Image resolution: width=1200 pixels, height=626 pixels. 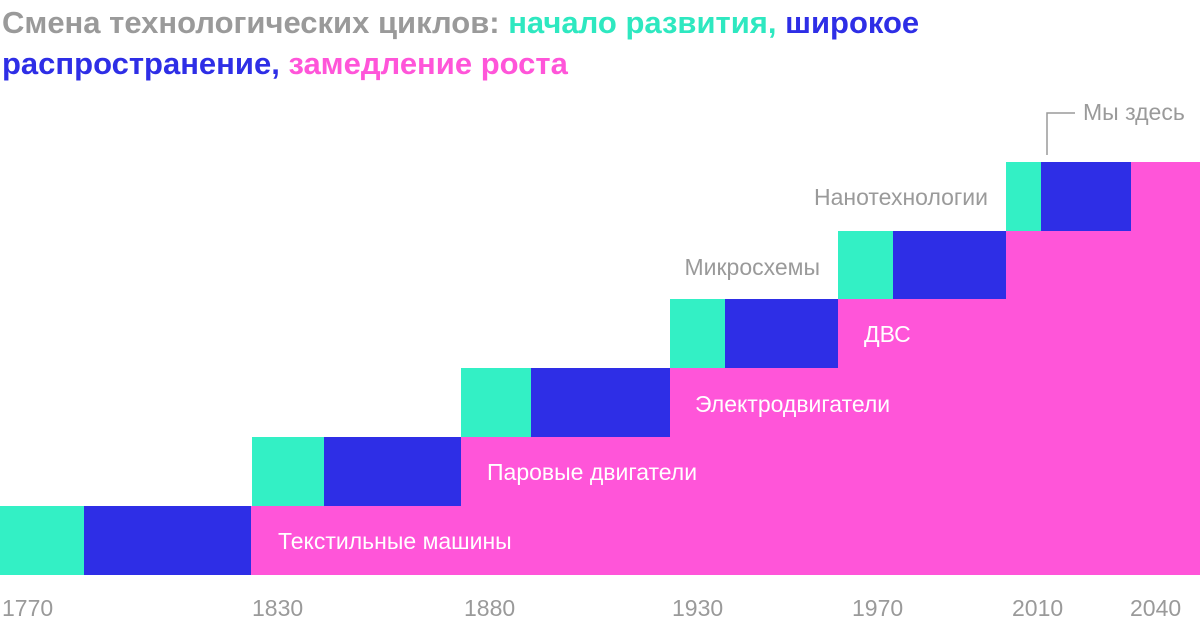 I want to click on title-part: начало развития,, so click(x=642, y=22).